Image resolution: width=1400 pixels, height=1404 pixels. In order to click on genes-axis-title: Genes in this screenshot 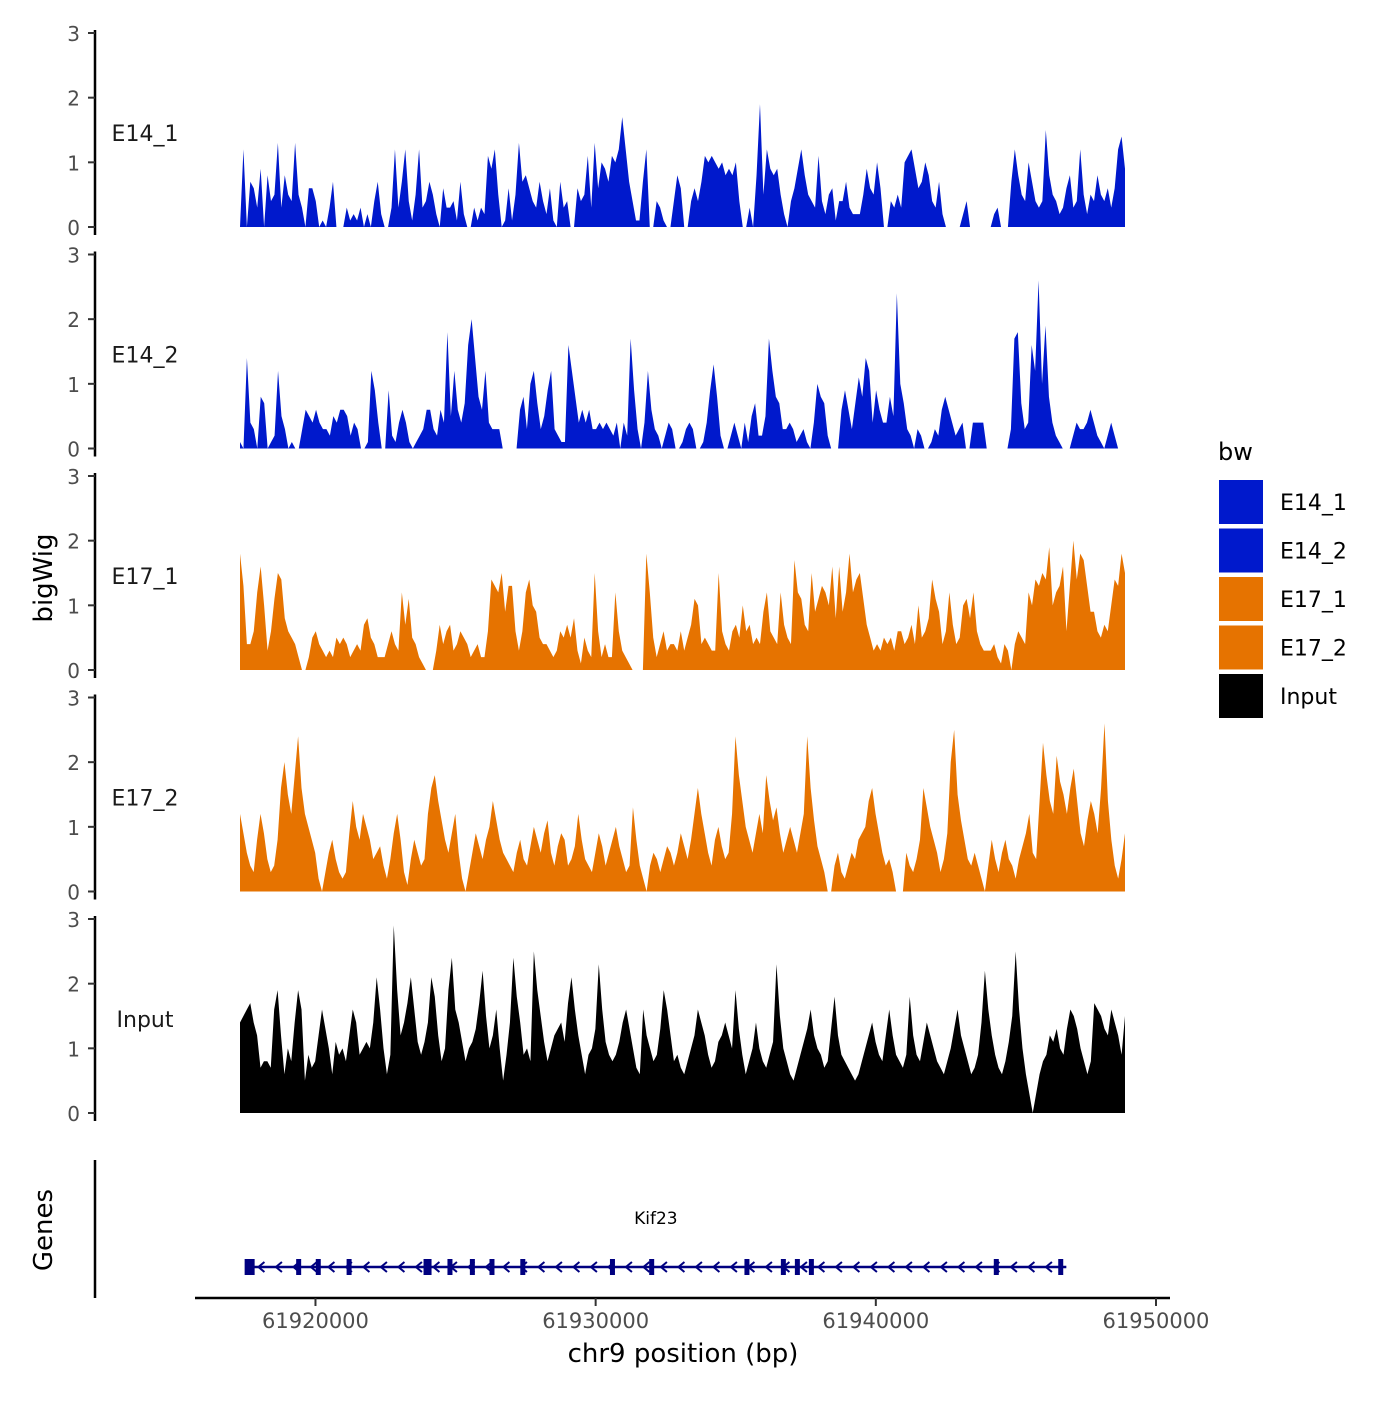, I will do `click(44, 1230)`.